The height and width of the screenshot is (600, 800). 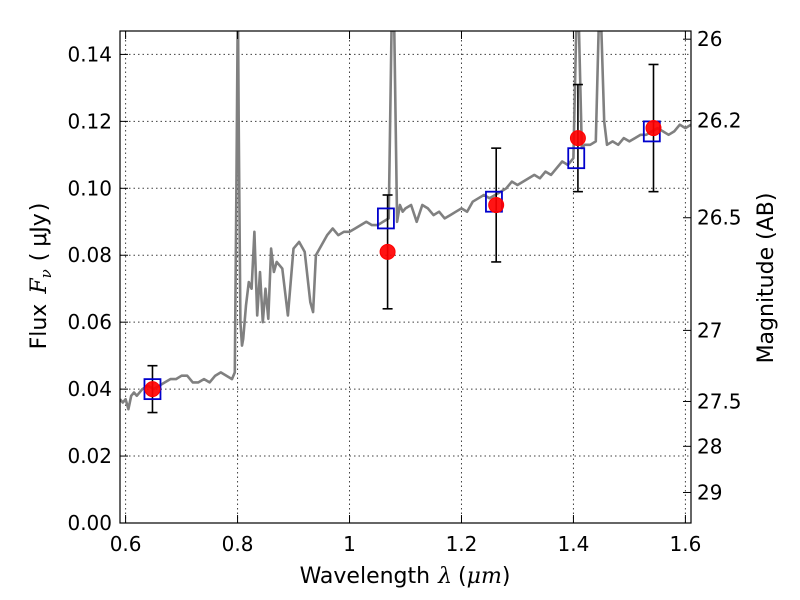 What do you see at coordinates (462, 544) in the screenshot?
I see `x-tick-label: 1.2` at bounding box center [462, 544].